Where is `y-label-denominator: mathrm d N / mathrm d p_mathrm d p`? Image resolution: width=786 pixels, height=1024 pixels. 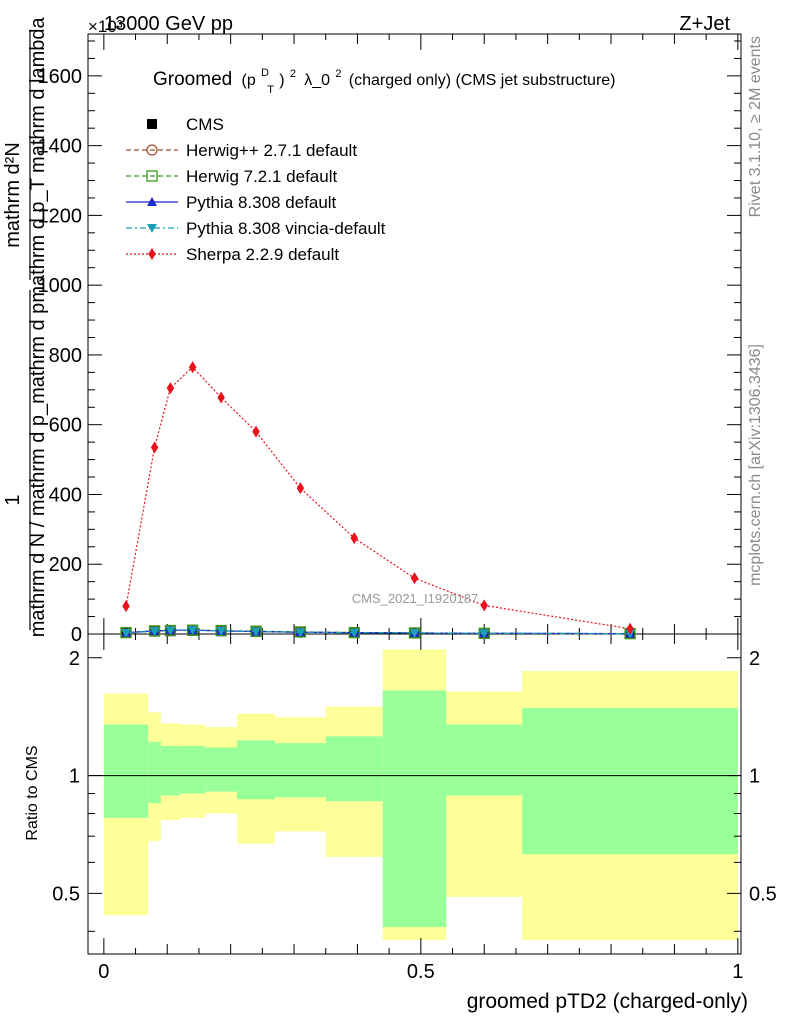
y-label-denominator: mathrm d N / mathrm d p_mathrm d p is located at coordinates (38, 470).